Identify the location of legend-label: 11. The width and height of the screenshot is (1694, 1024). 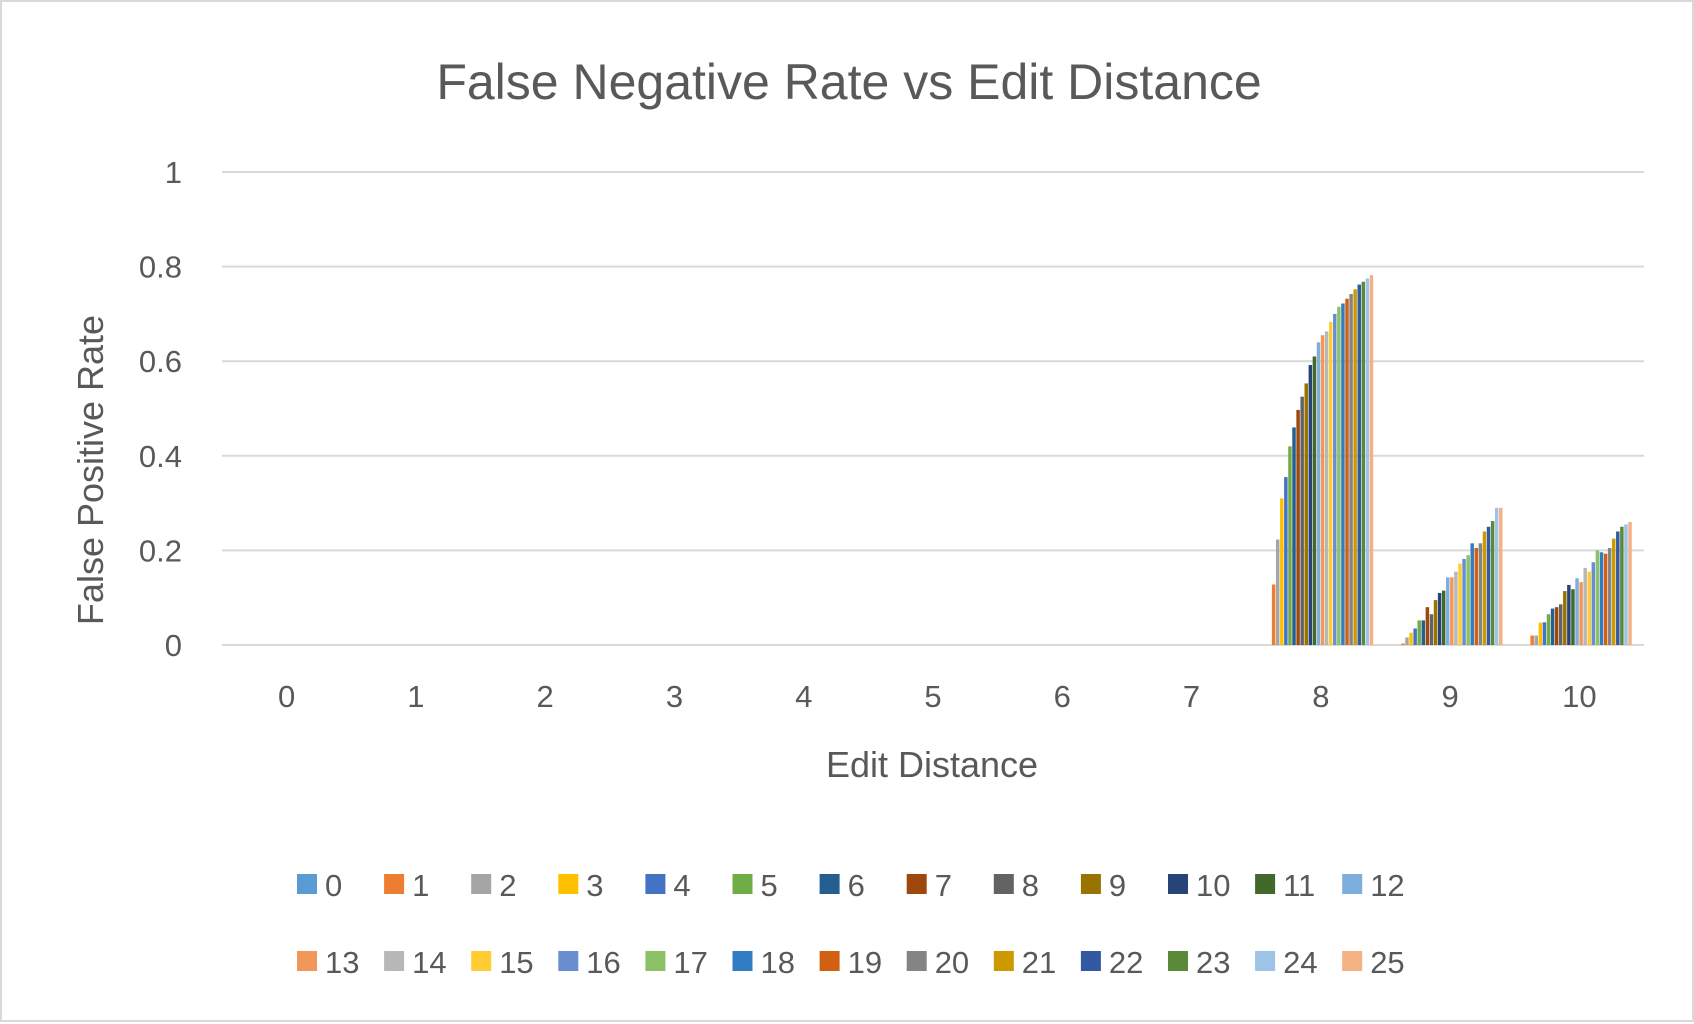
(1299, 885).